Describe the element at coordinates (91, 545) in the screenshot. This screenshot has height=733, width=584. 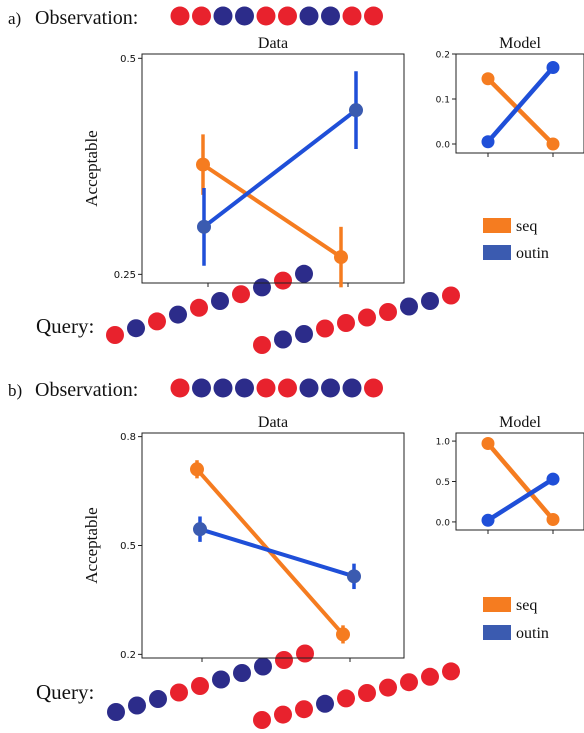
I see `y-axis-label: Acceptable` at that location.